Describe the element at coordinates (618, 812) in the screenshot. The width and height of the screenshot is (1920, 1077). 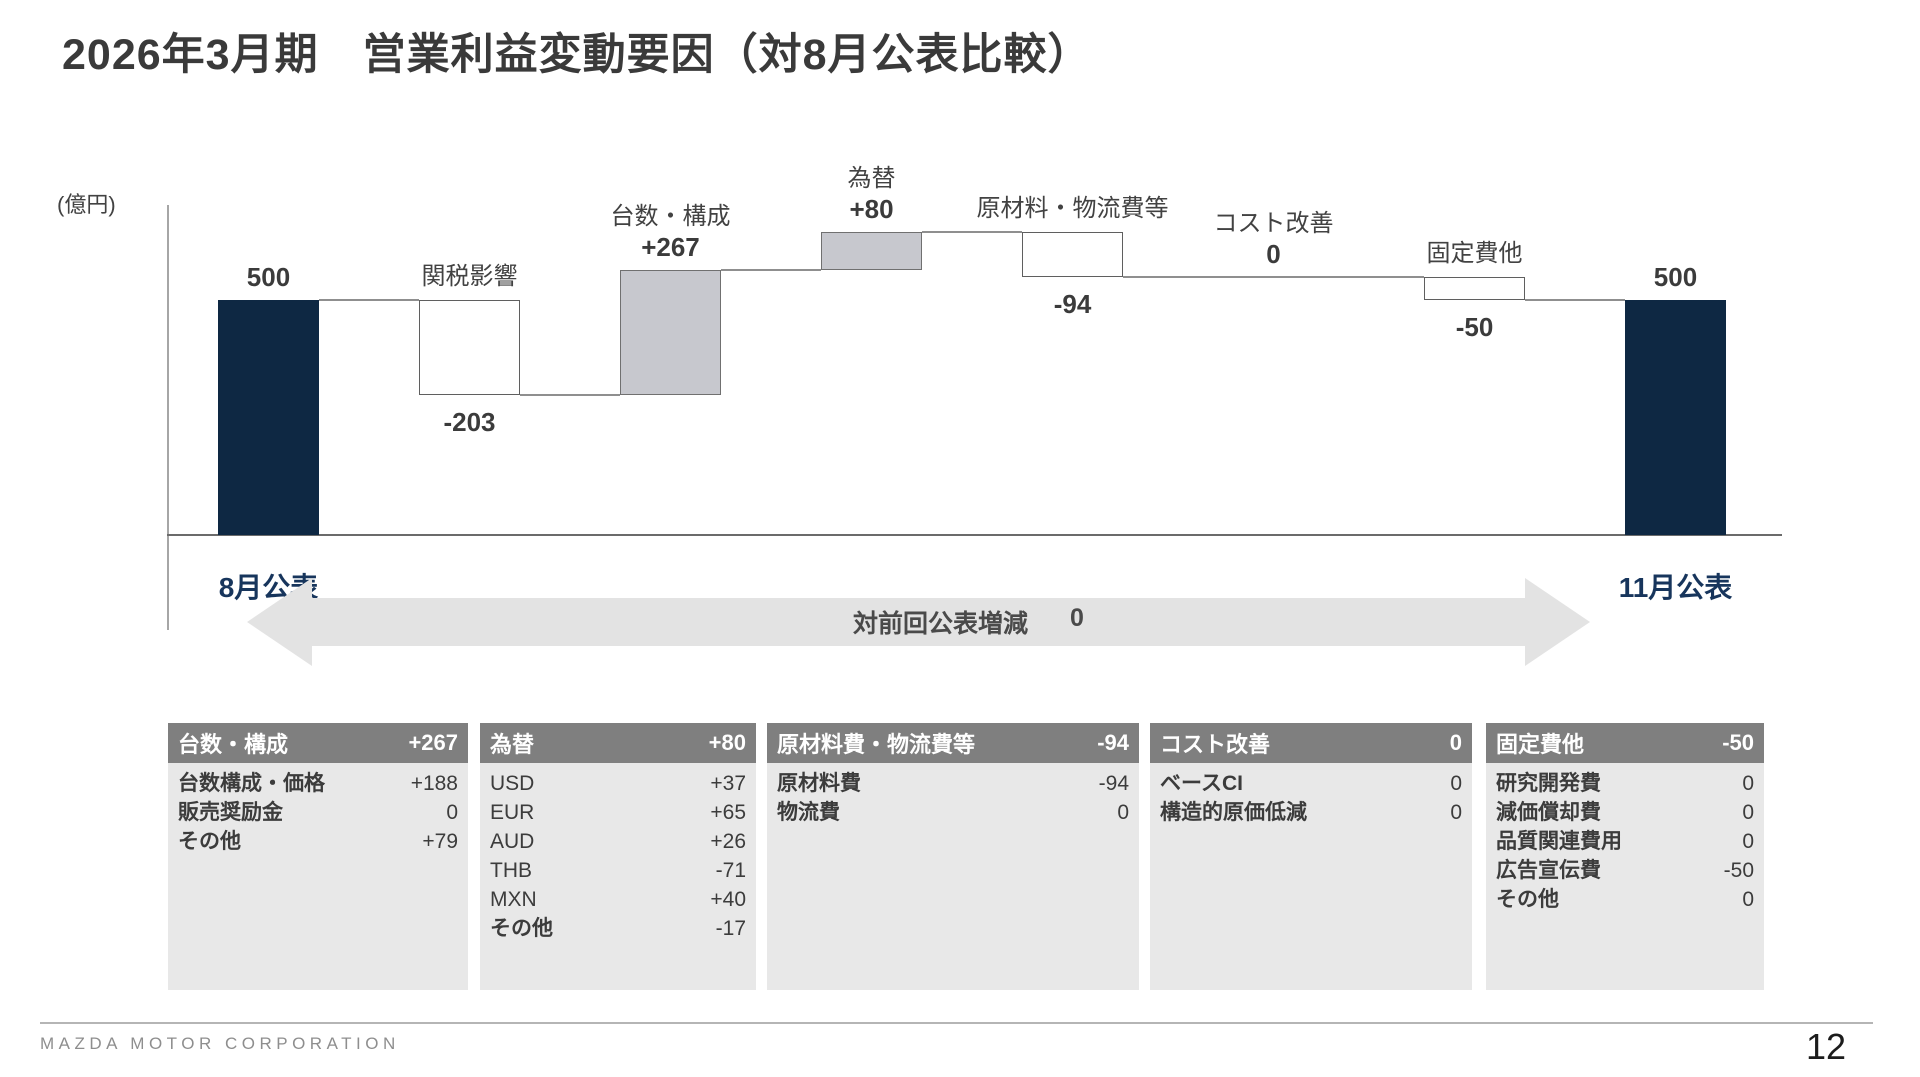
I see `table-row: EUR +65` at that location.